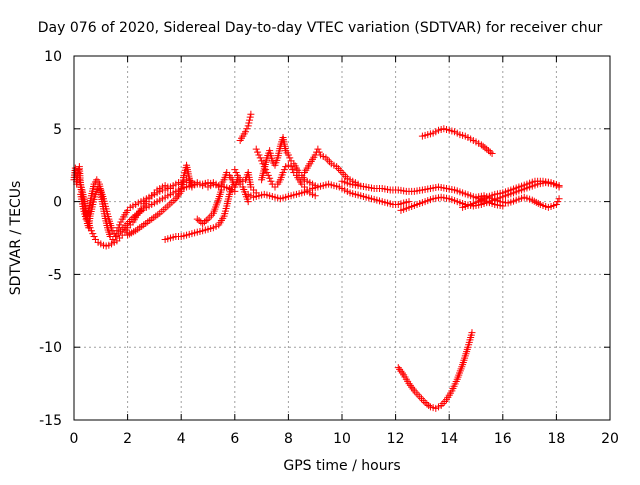 This screenshot has height=485, width=640. What do you see at coordinates (396, 439) in the screenshot?
I see `x-tick-label: 12` at bounding box center [396, 439].